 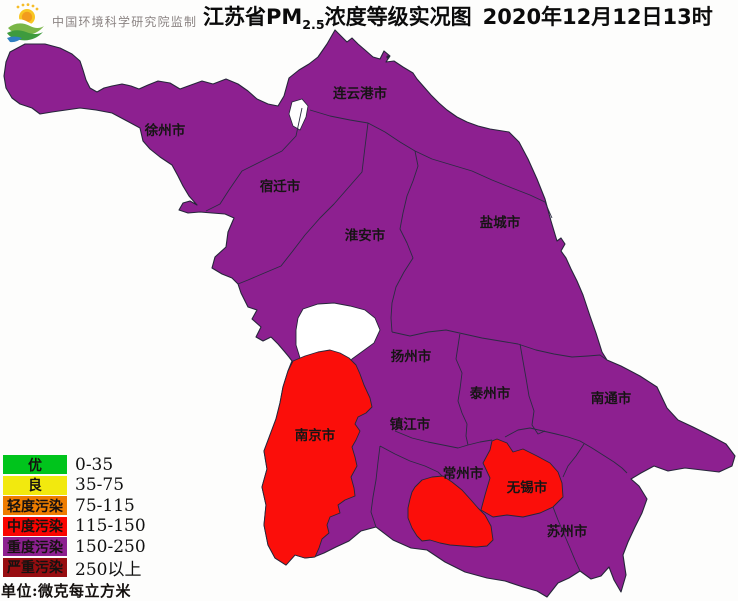 What do you see at coordinates (25, 31) in the screenshot?
I see `hills-waves-icon` at bounding box center [25, 31].